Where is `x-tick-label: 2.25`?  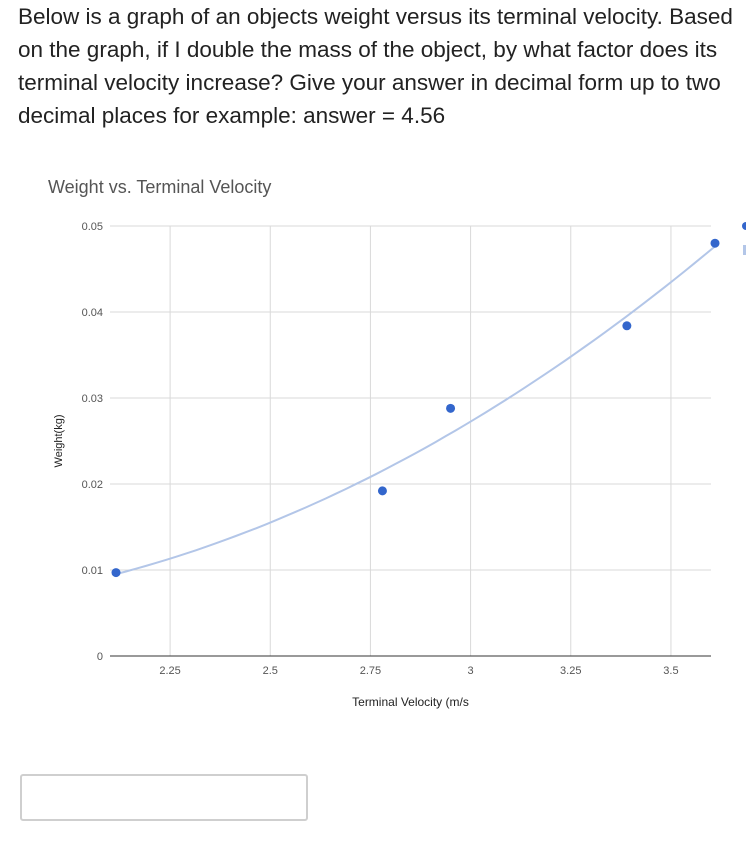 x-tick-label: 2.25 is located at coordinates (169, 671).